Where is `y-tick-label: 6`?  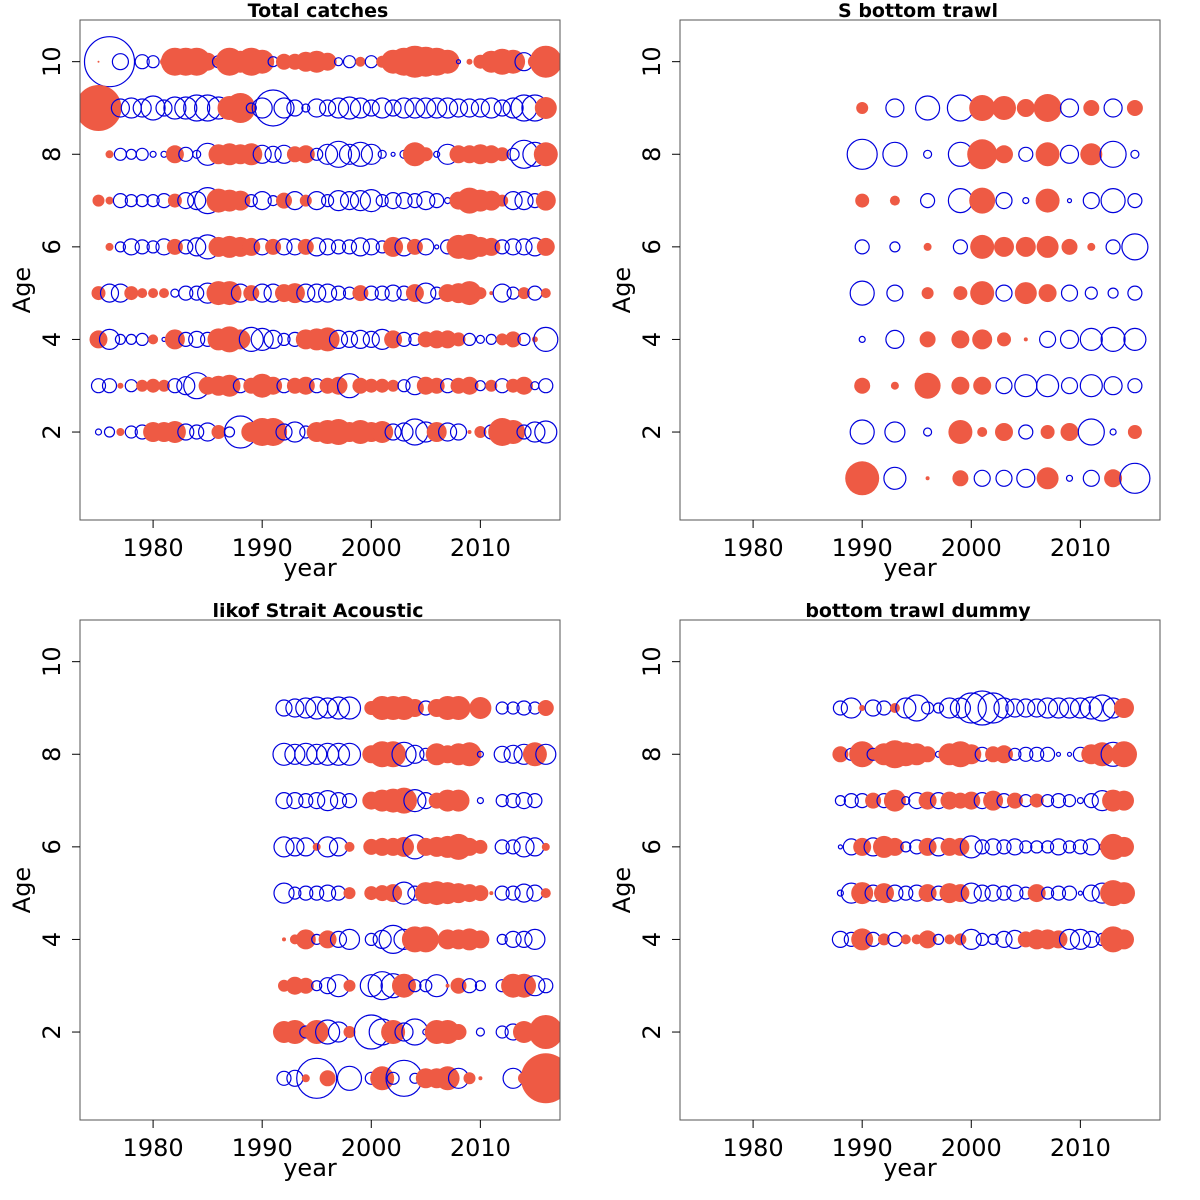
y-tick-label: 6 is located at coordinates (52, 846).